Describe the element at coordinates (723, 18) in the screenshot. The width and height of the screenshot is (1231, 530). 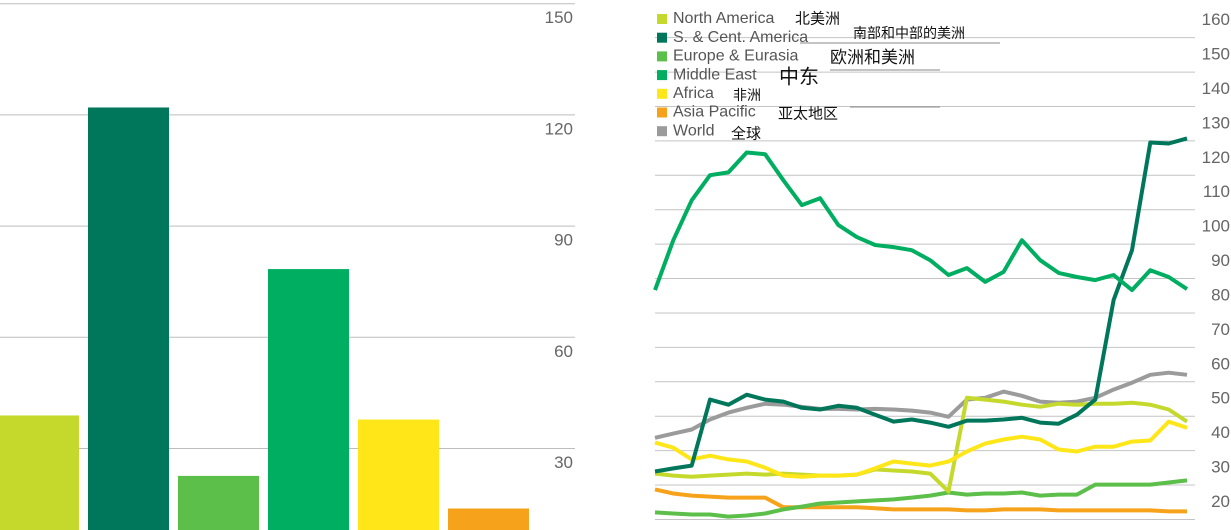
I see `legend-label: North America` at that location.